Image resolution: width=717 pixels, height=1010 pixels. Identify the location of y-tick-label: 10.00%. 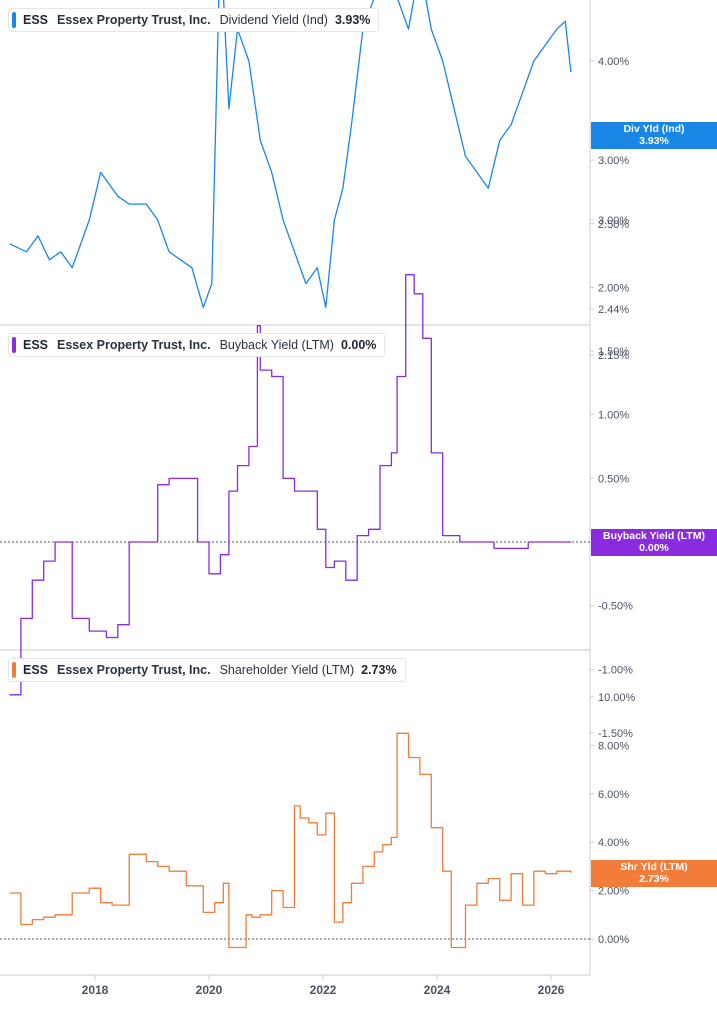
(617, 698).